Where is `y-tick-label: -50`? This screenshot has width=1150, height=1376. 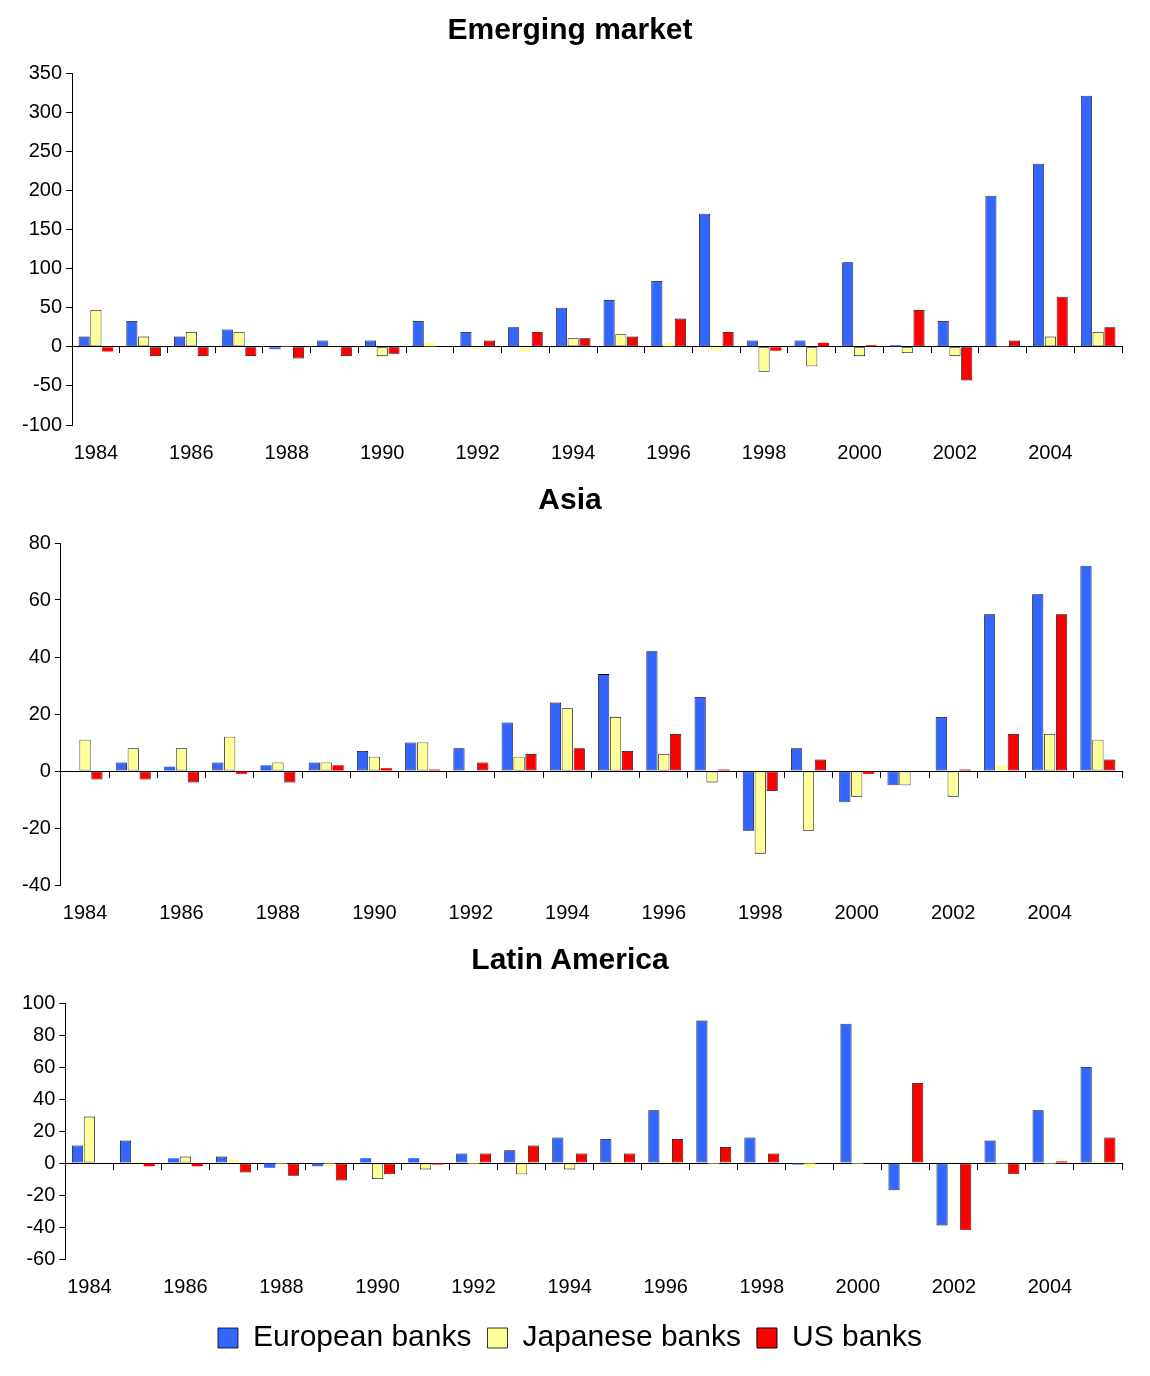 y-tick-label: -50 is located at coordinates (48, 384).